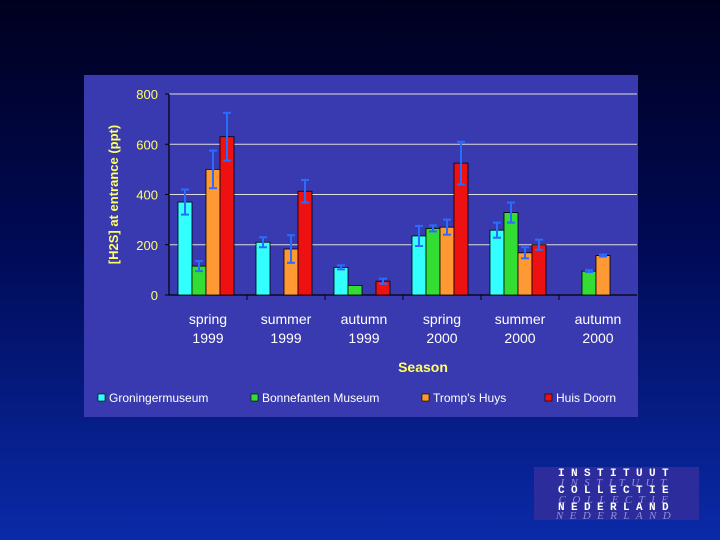 Image resolution: width=720 pixels, height=540 pixels. What do you see at coordinates (147, 94) in the screenshot?
I see `y-tick-label: 800` at bounding box center [147, 94].